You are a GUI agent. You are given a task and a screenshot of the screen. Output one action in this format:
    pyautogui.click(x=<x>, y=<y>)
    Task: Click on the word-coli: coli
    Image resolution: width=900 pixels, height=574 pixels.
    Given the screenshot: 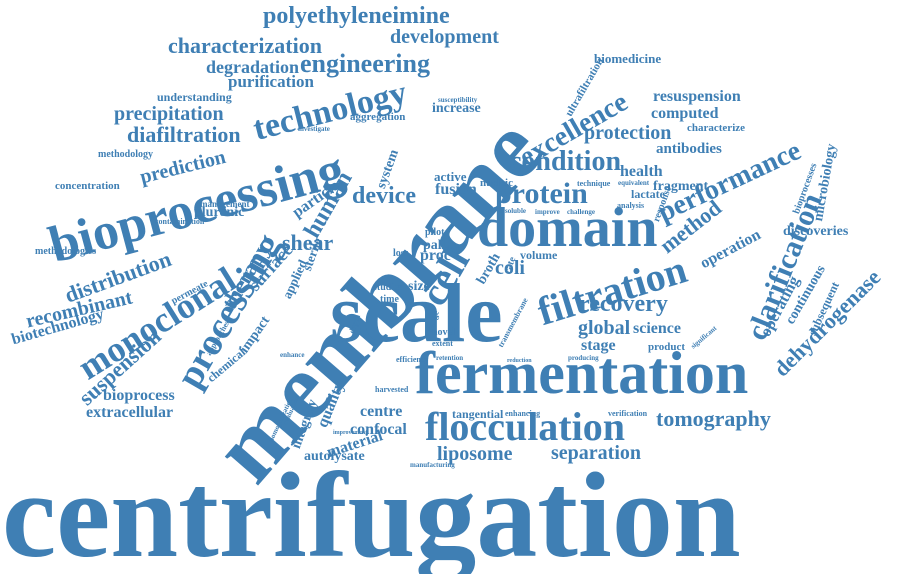 What is the action you would take?
    pyautogui.click(x=510, y=268)
    